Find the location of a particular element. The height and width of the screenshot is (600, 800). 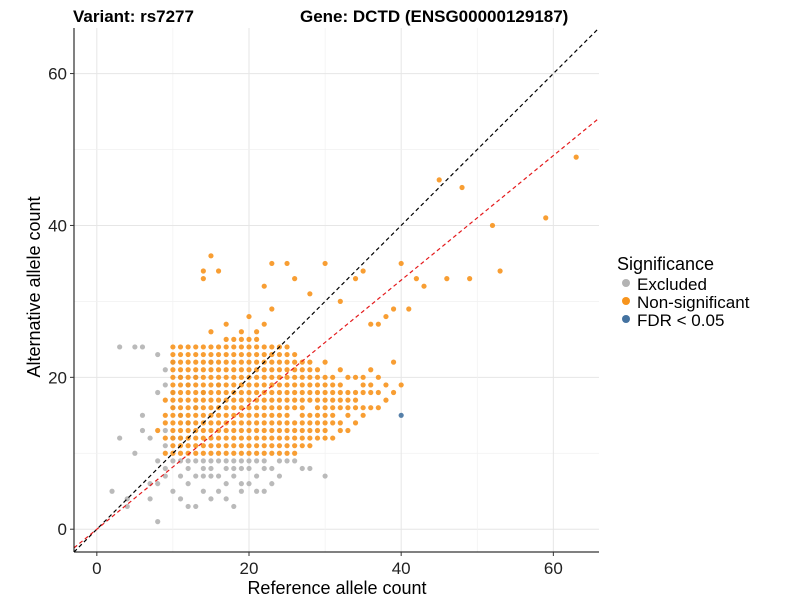

legend-label: Excluded is located at coordinates (672, 284).